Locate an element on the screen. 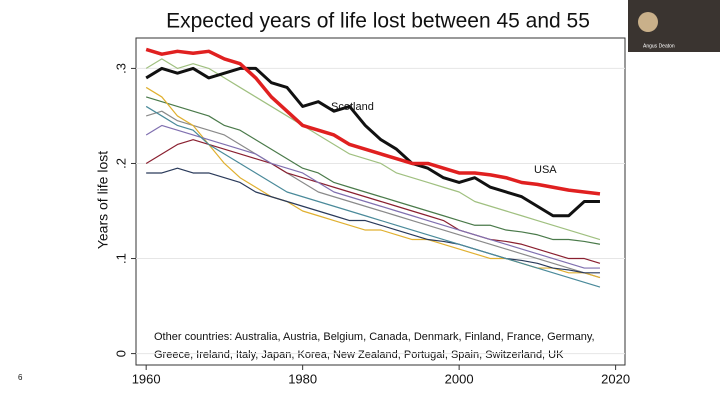 This screenshot has height=404, width=720. slide-number: 6 is located at coordinates (20, 377).